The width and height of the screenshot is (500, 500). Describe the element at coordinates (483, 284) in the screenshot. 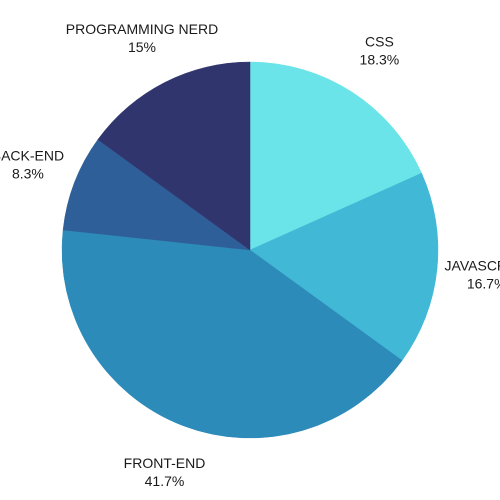

I see `slice-percent-javascript: 16.7%` at that location.